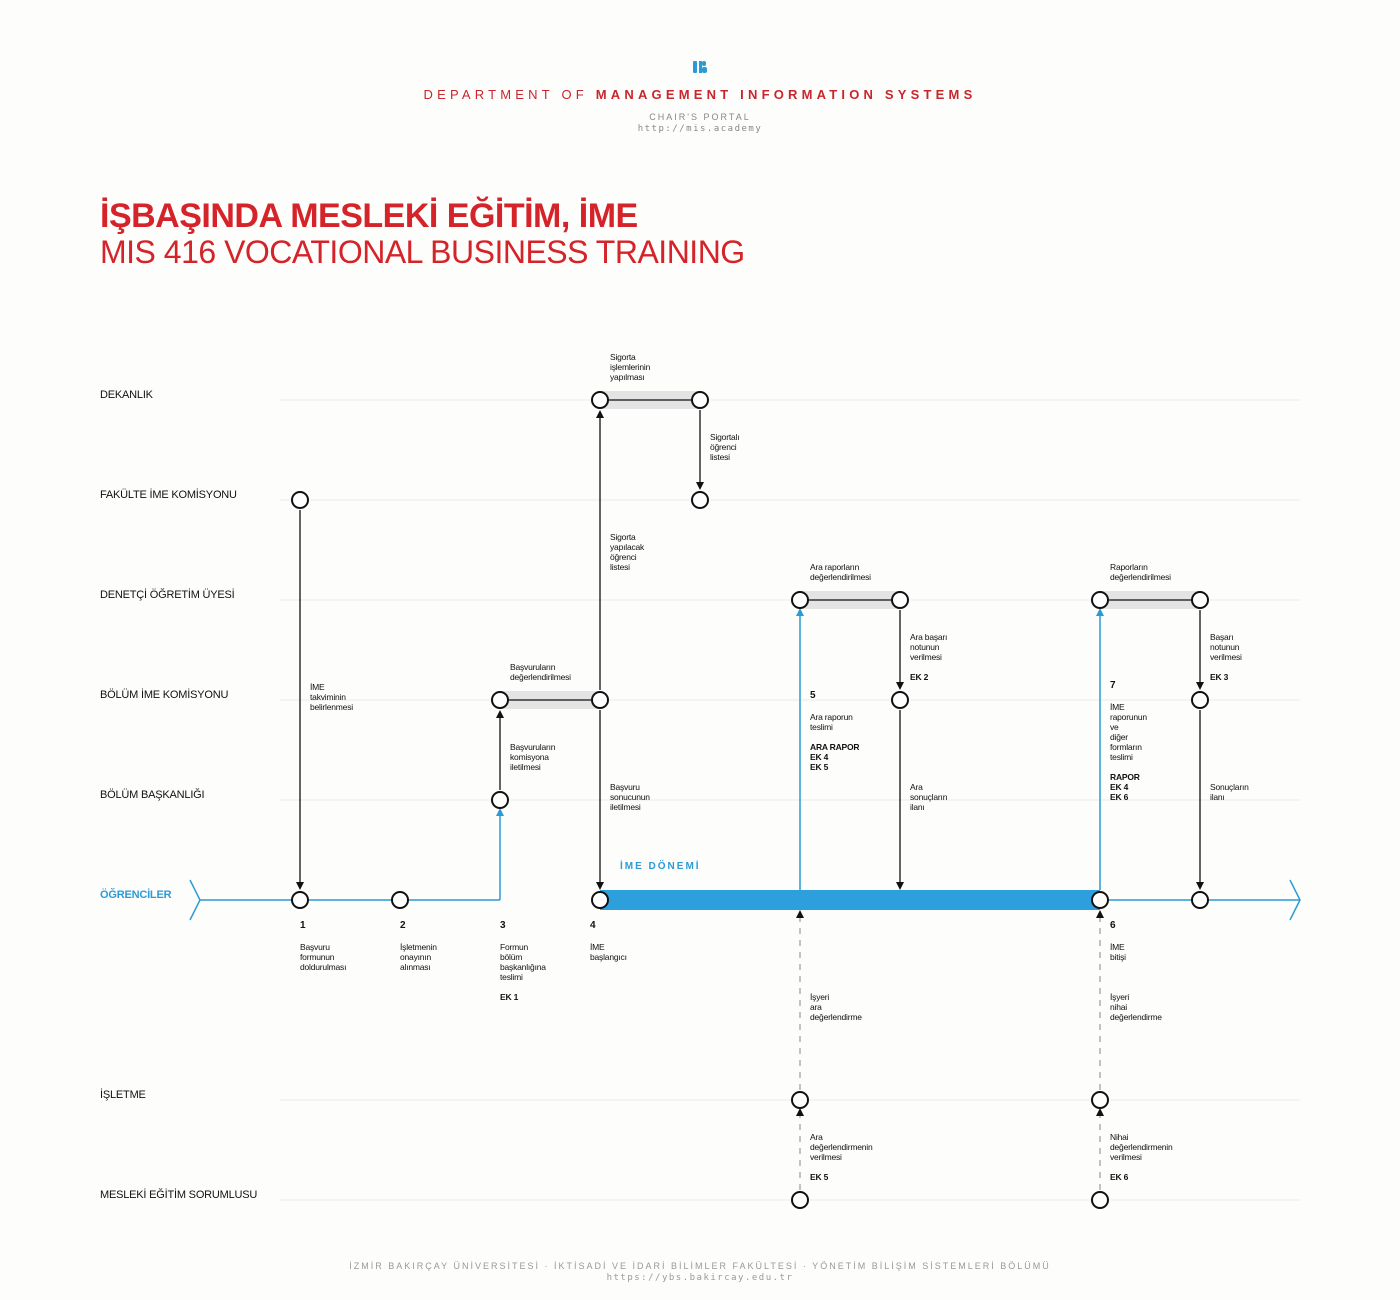 This screenshot has height=1300, width=1400. Describe the element at coordinates (850, 900) in the screenshot. I see `ime-period-bar` at that location.